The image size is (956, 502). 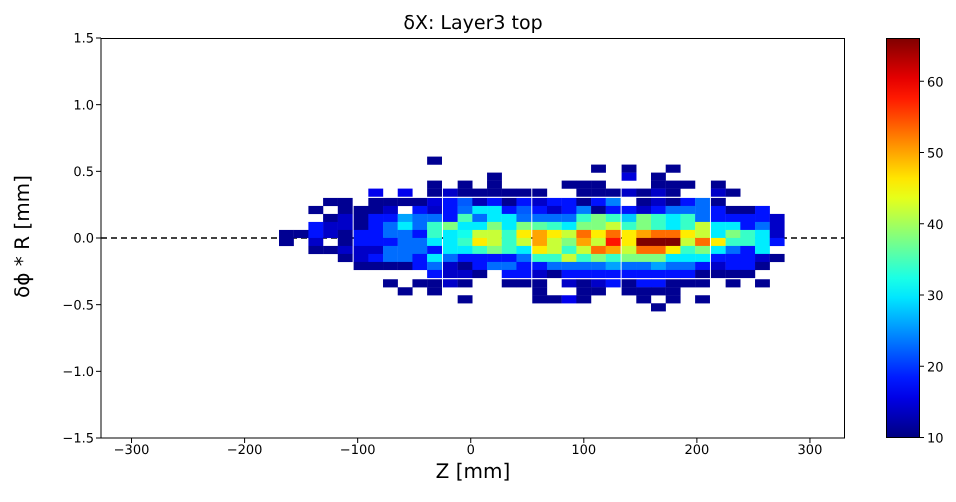 I want to click on y-tick-label: −1.5, so click(x=78, y=439).